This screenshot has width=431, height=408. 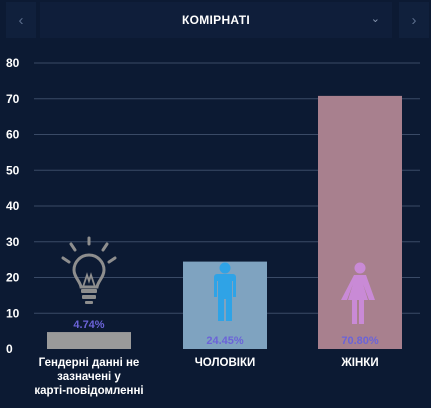 I want to click on male-person-icon, so click(x=225, y=291).